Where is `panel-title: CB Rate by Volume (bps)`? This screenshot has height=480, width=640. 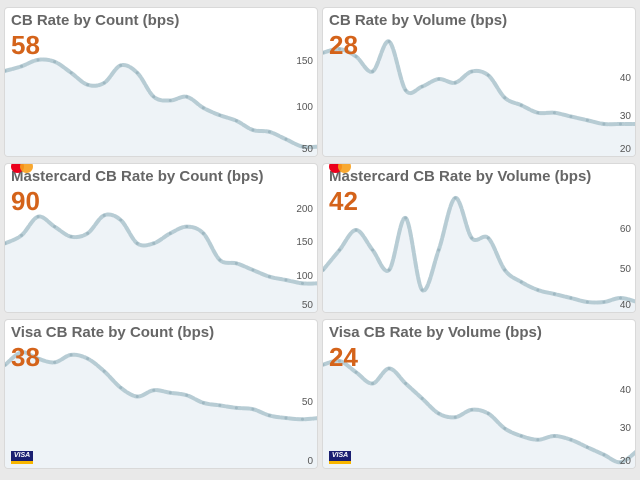 panel-title: CB Rate by Volume (bps) is located at coordinates (418, 20).